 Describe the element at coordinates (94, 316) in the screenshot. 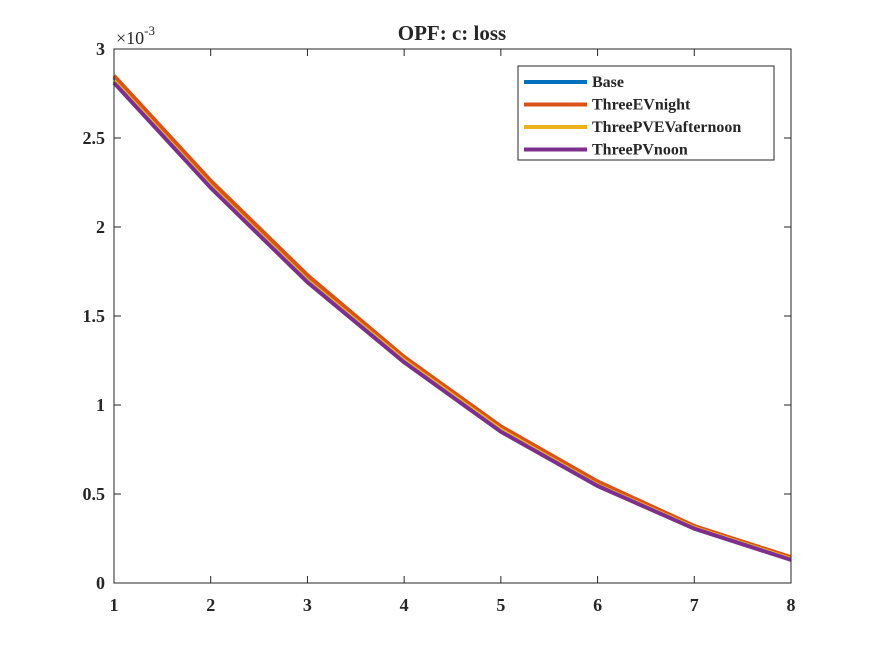

I see `y-tick-label: 1.5` at that location.